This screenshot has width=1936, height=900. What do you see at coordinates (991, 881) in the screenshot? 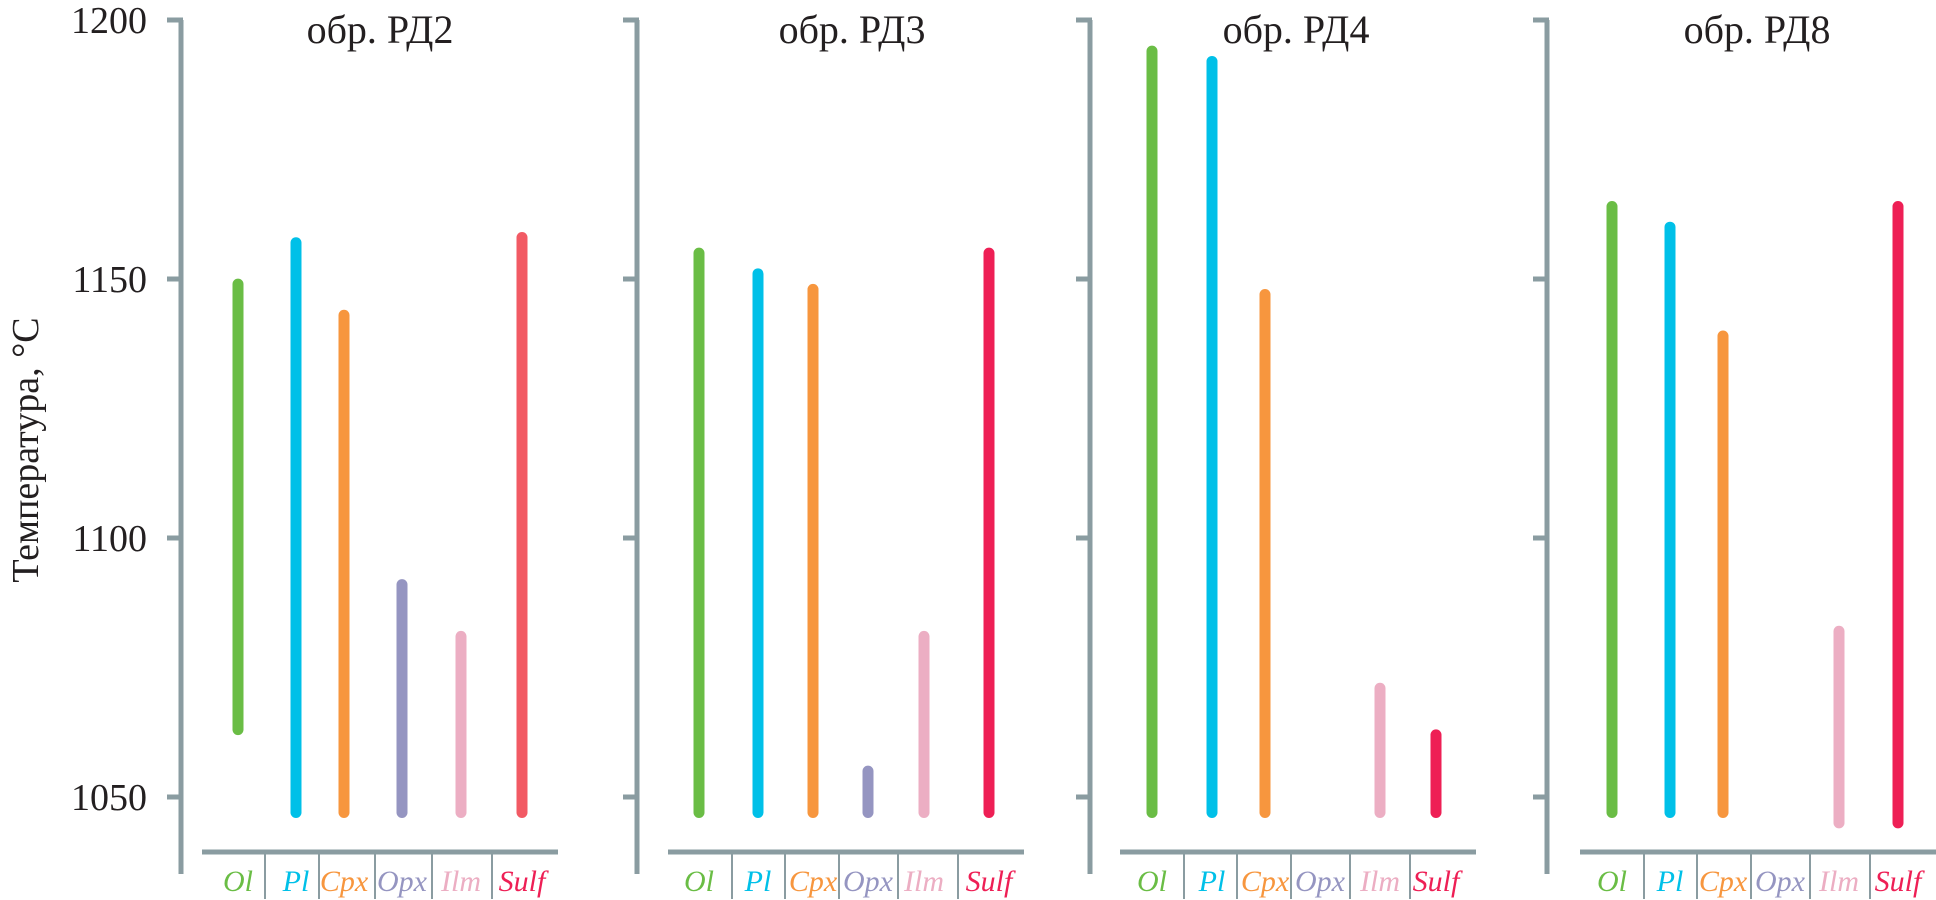
I see `panel-2-category-label-sulf: Sulf` at bounding box center [991, 881].